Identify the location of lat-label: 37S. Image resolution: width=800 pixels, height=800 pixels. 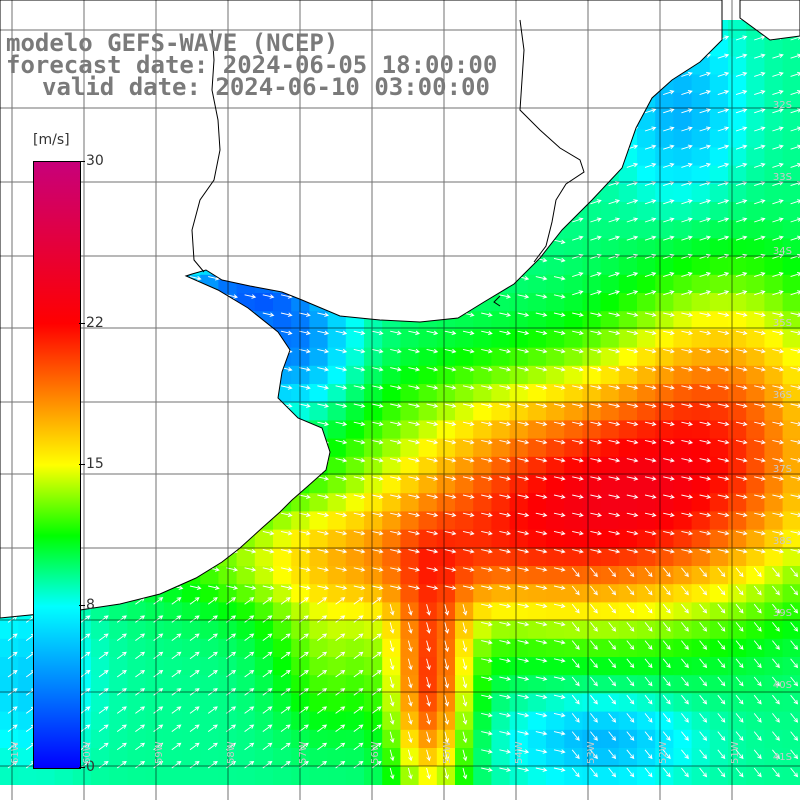
(782, 469).